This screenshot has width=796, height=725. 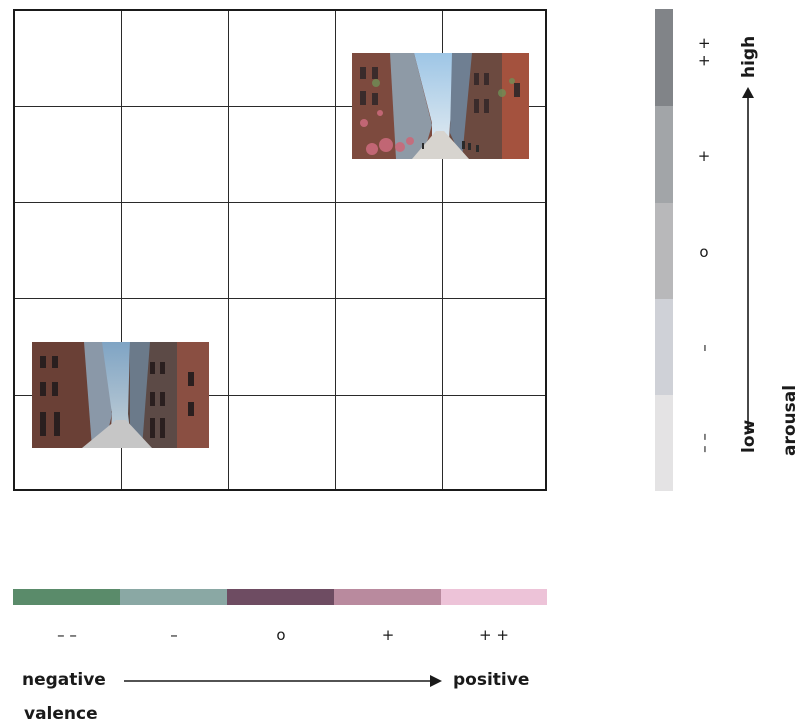 What do you see at coordinates (388, 635) in the screenshot?
I see `valence-level-label: +` at bounding box center [388, 635].